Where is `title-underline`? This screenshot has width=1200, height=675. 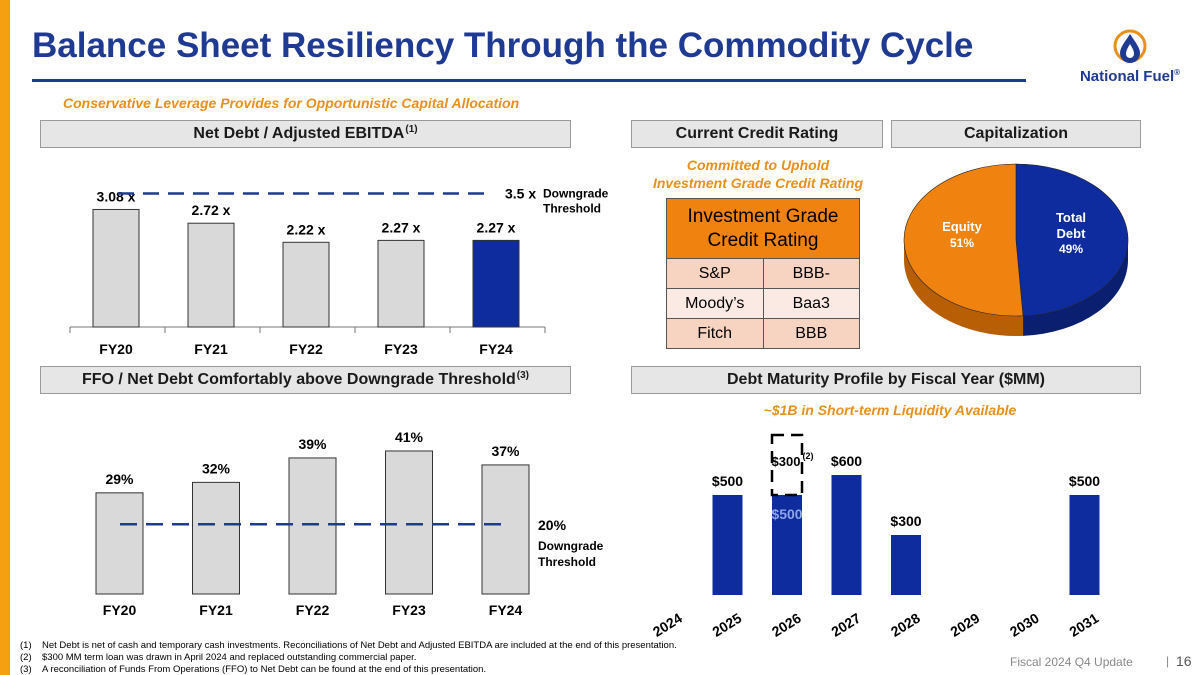
title-underline is located at coordinates (529, 80).